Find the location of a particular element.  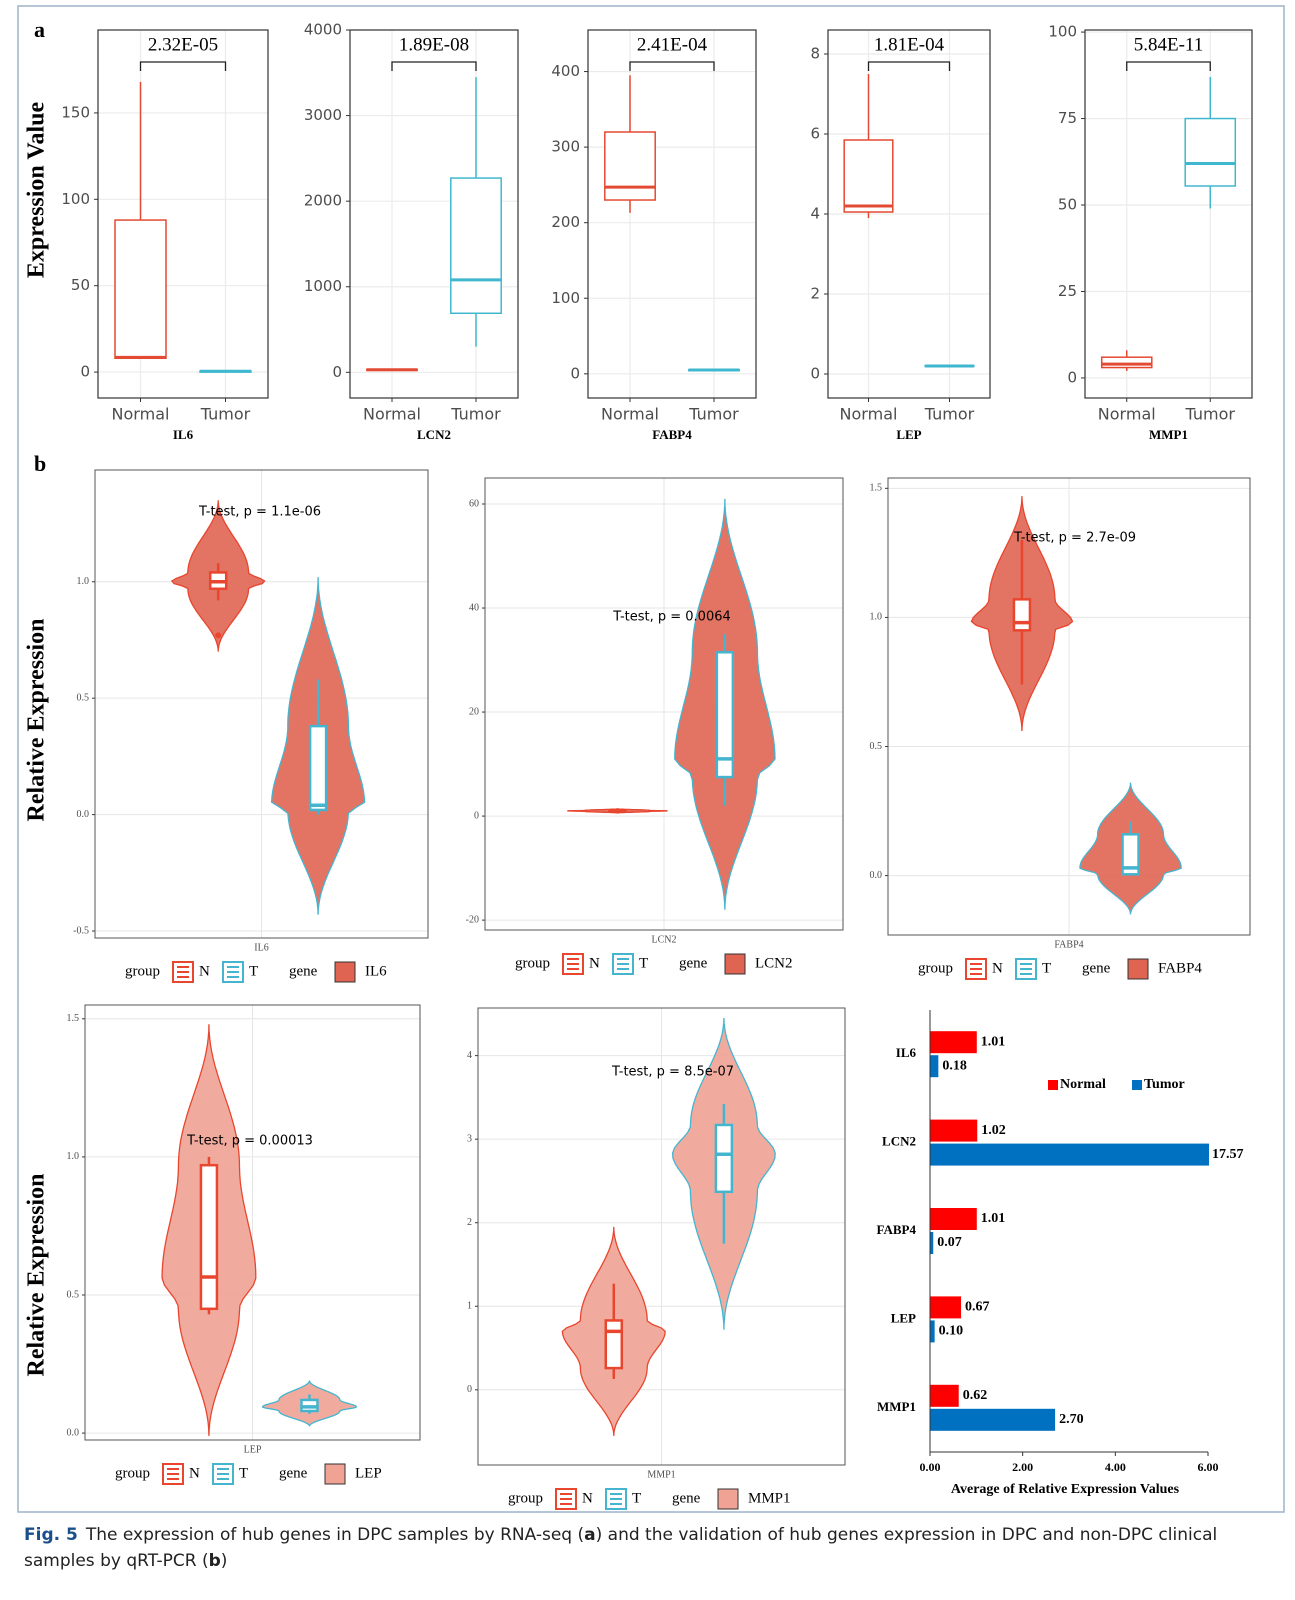

x-tick-label: 4.00 is located at coordinates (1115, 1467).